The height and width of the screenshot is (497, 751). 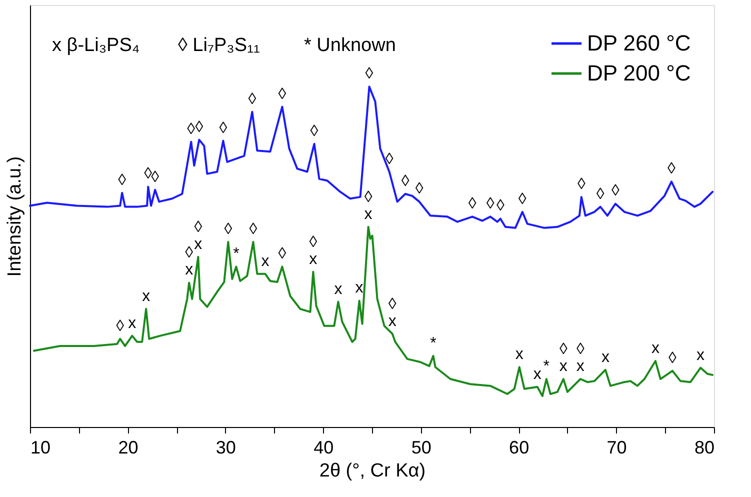 What do you see at coordinates (96, 45) in the screenshot?
I see `text: x β-Li₃PS₄` at bounding box center [96, 45].